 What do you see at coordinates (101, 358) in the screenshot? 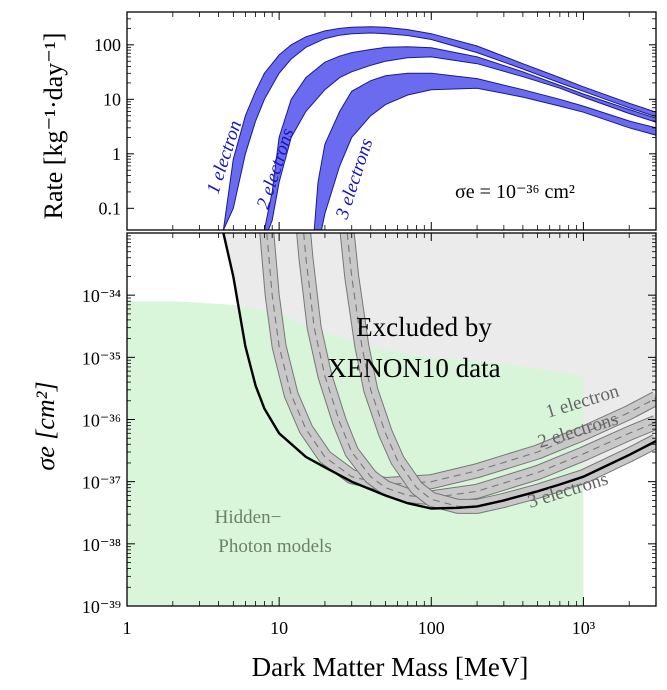
I see `sigma-ytick-label-4: 10⁻³⁵` at bounding box center [101, 358].